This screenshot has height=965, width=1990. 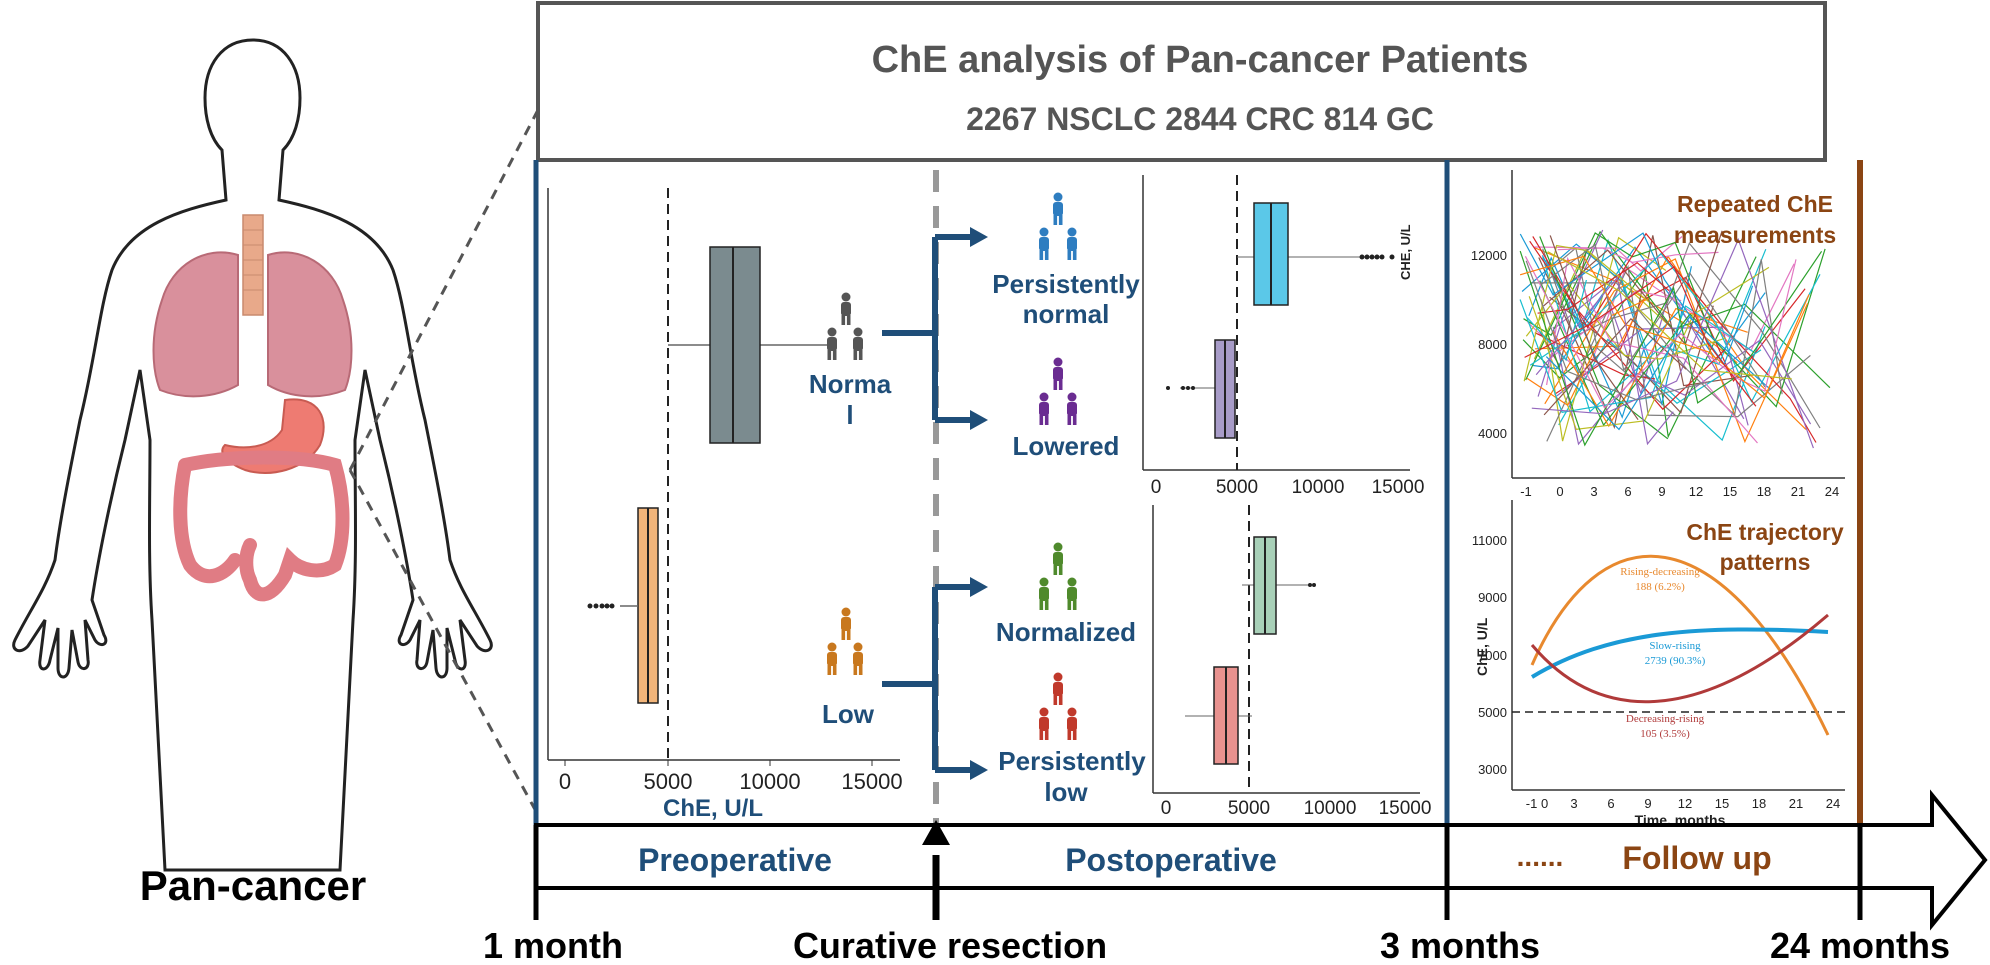 I want to click on preop-tick-label: 5000, so click(x=668, y=781).